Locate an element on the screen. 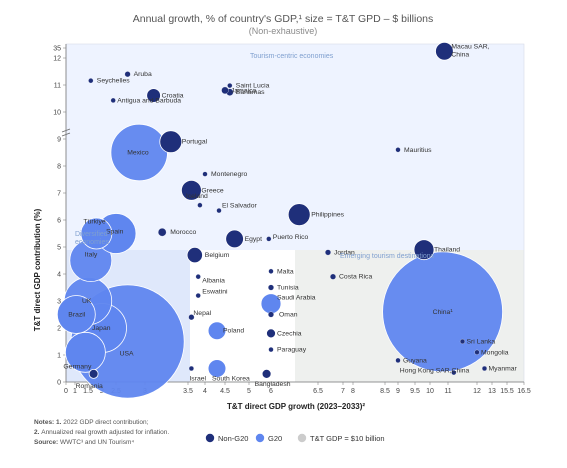  bubble-brazil is located at coordinates (76, 314).